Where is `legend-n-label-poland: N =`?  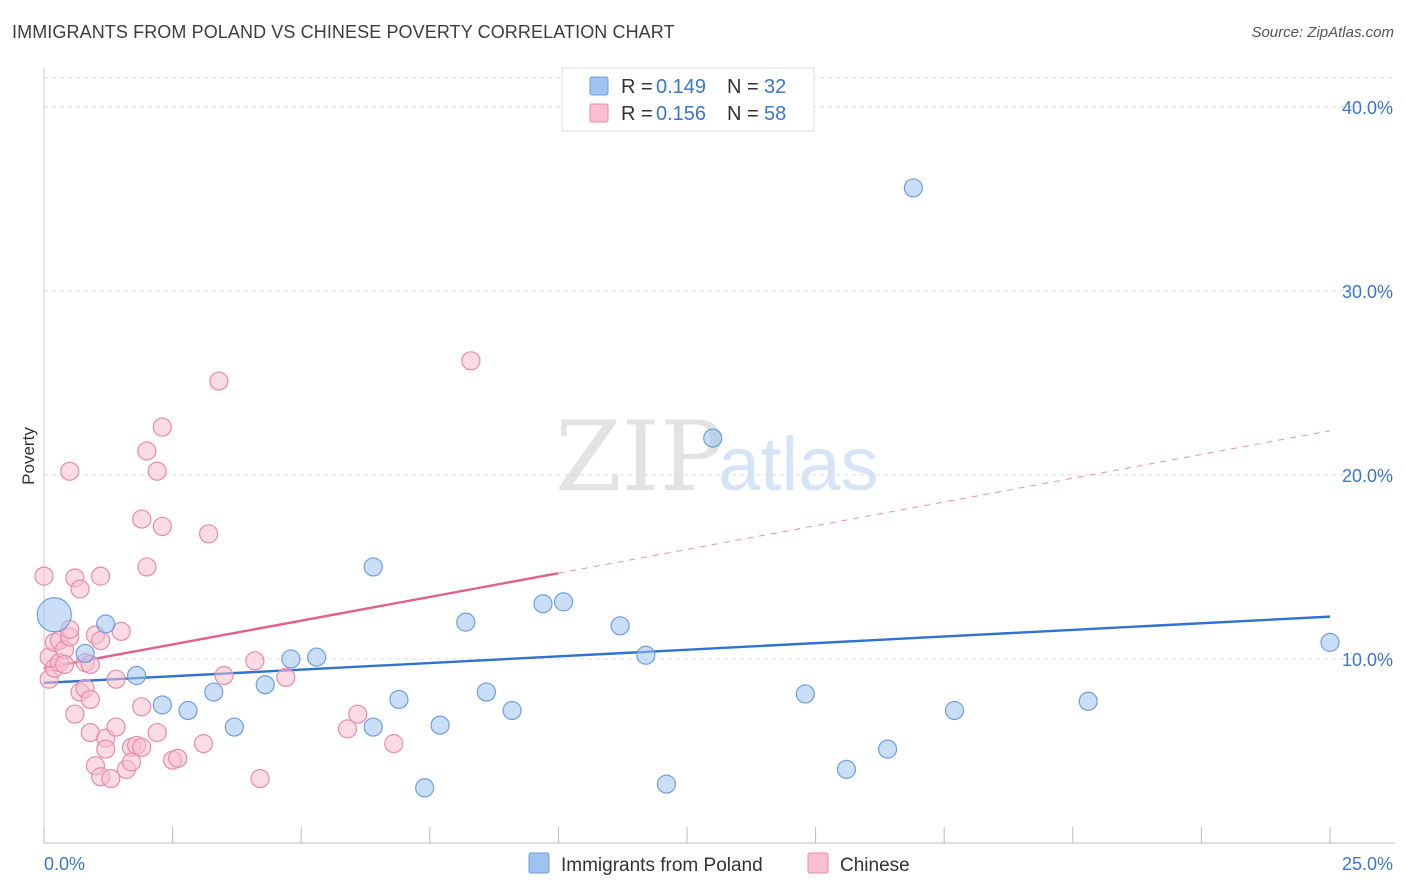
legend-n-label-poland: N = is located at coordinates (743, 87).